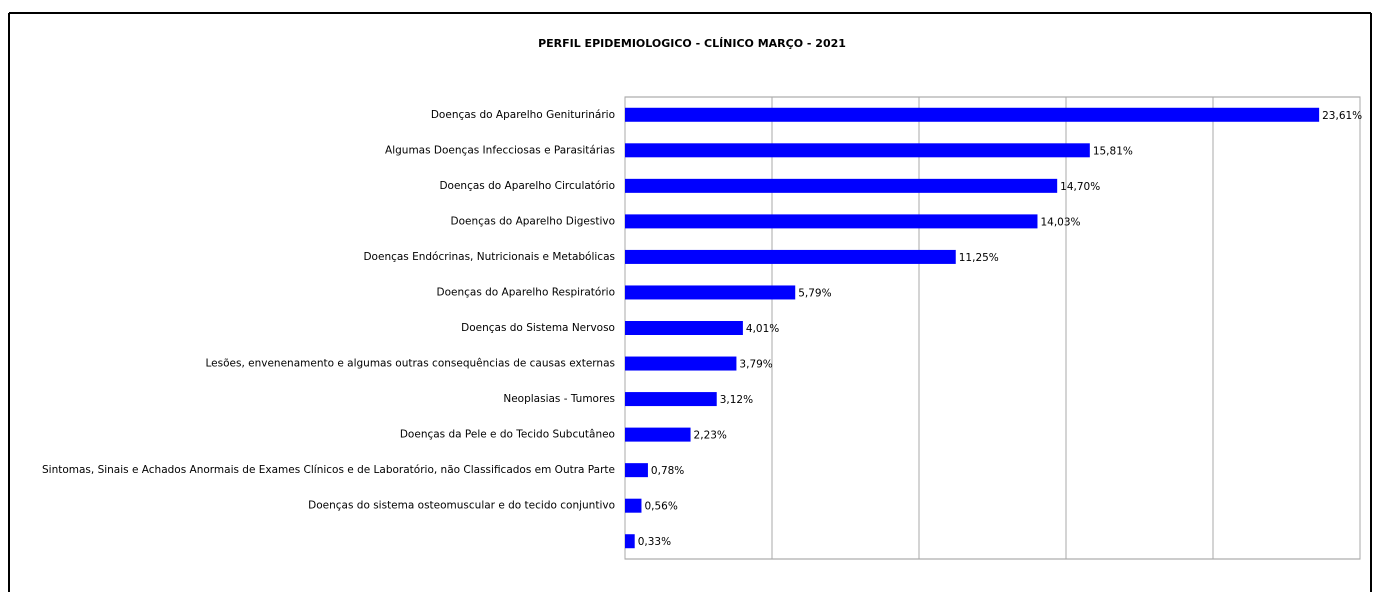 This screenshot has height=592, width=1378. What do you see at coordinates (533, 221) in the screenshot?
I see `y-tick-label: Doenças do Aparelho Digestivo` at bounding box center [533, 221].